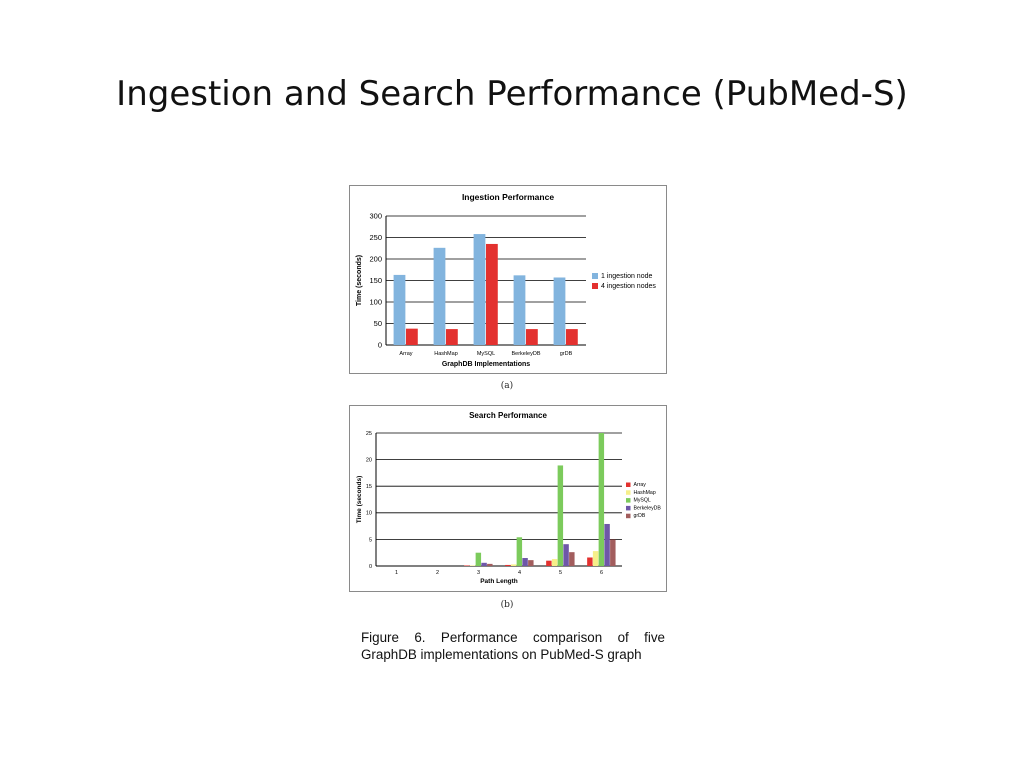 The width and height of the screenshot is (1024, 768). I want to click on bar-1-ingestion-node-mysql, so click(479, 289).